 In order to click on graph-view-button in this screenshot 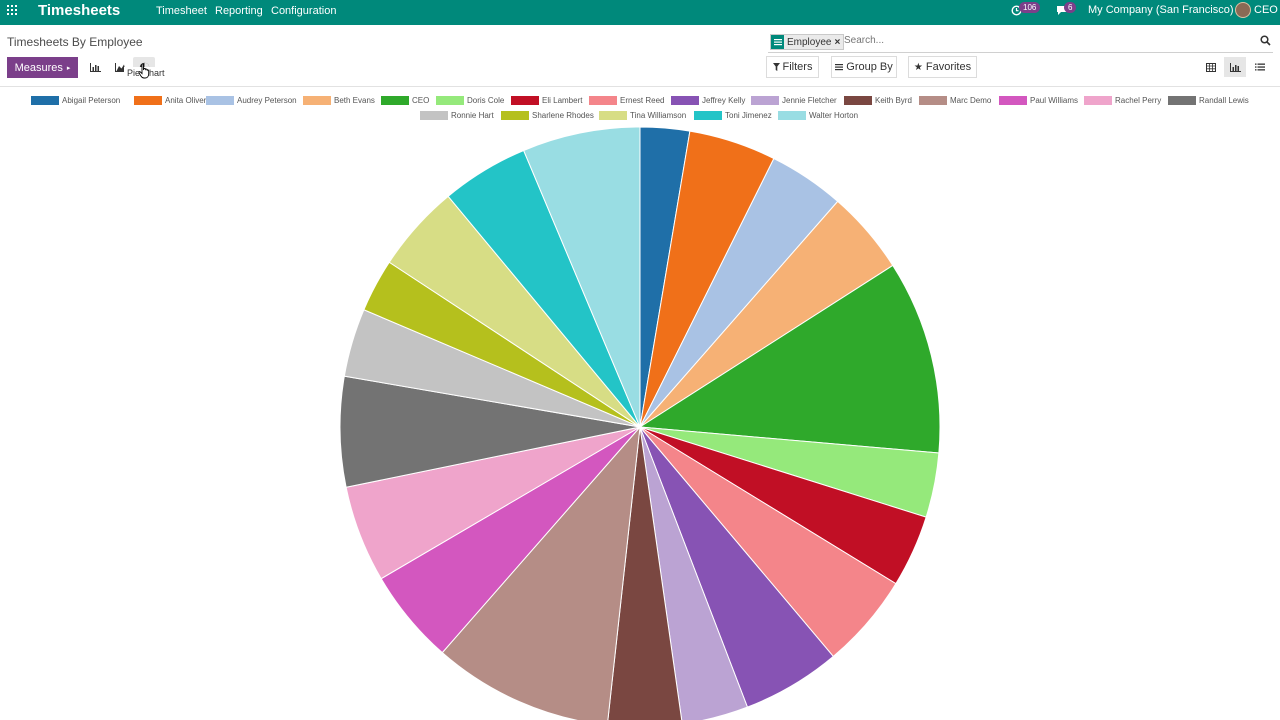, I will do `click(1235, 67)`.